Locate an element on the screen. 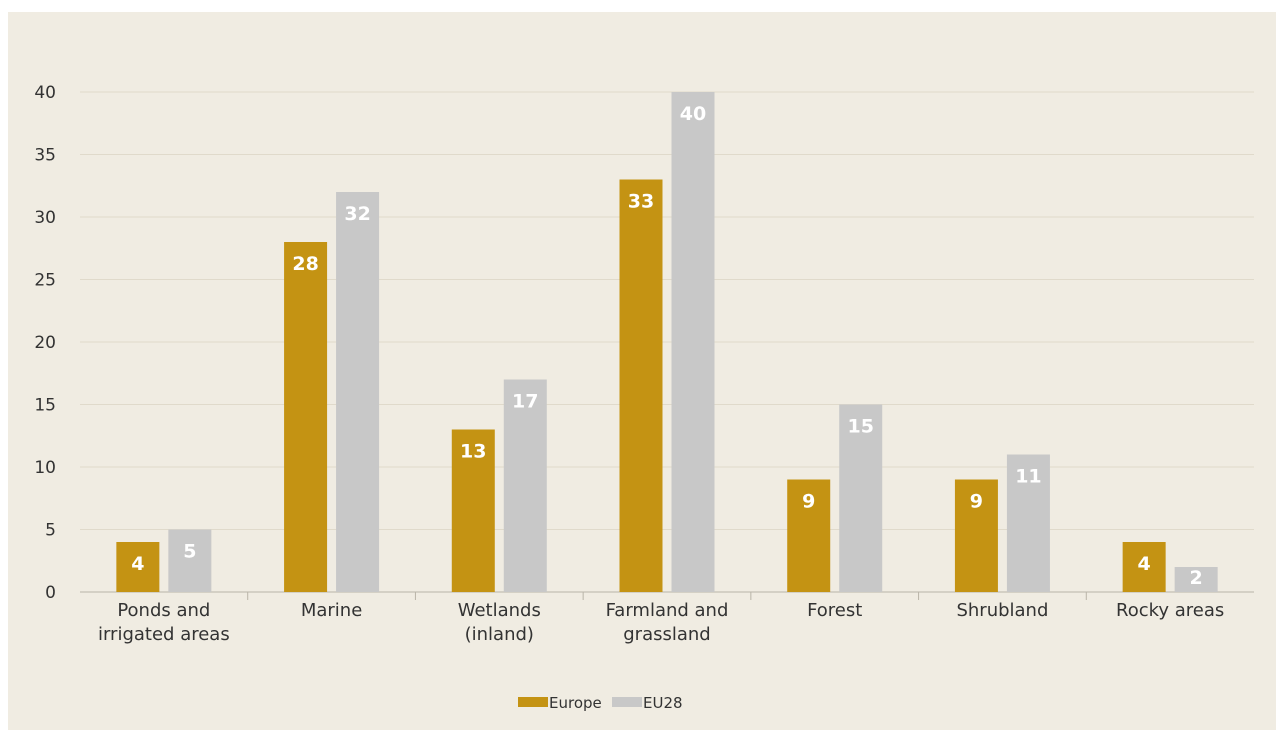 This screenshot has height=738, width=1284. legend-label-eu28: EU28 is located at coordinates (663, 703).